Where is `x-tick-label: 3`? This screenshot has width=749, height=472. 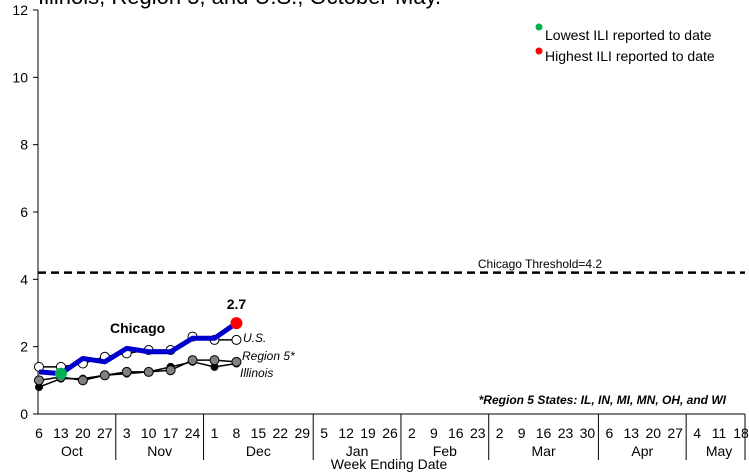
x-tick-label: 3 is located at coordinates (127, 433).